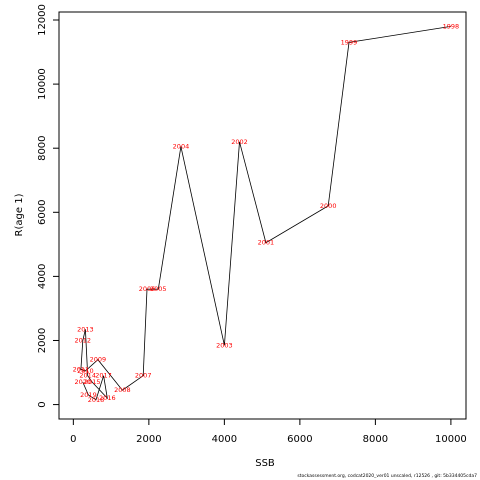  Describe the element at coordinates (265, 463) in the screenshot. I see `x-axis-label: SSB` at that location.